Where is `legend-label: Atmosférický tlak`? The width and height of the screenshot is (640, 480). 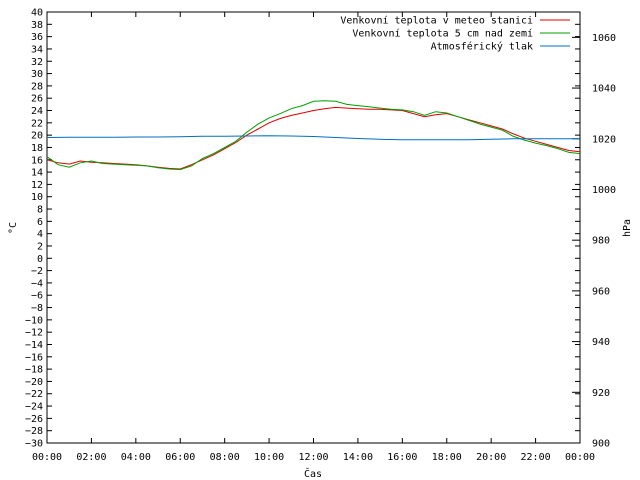
legend-label: Atmosférický tlak is located at coordinates (482, 47).